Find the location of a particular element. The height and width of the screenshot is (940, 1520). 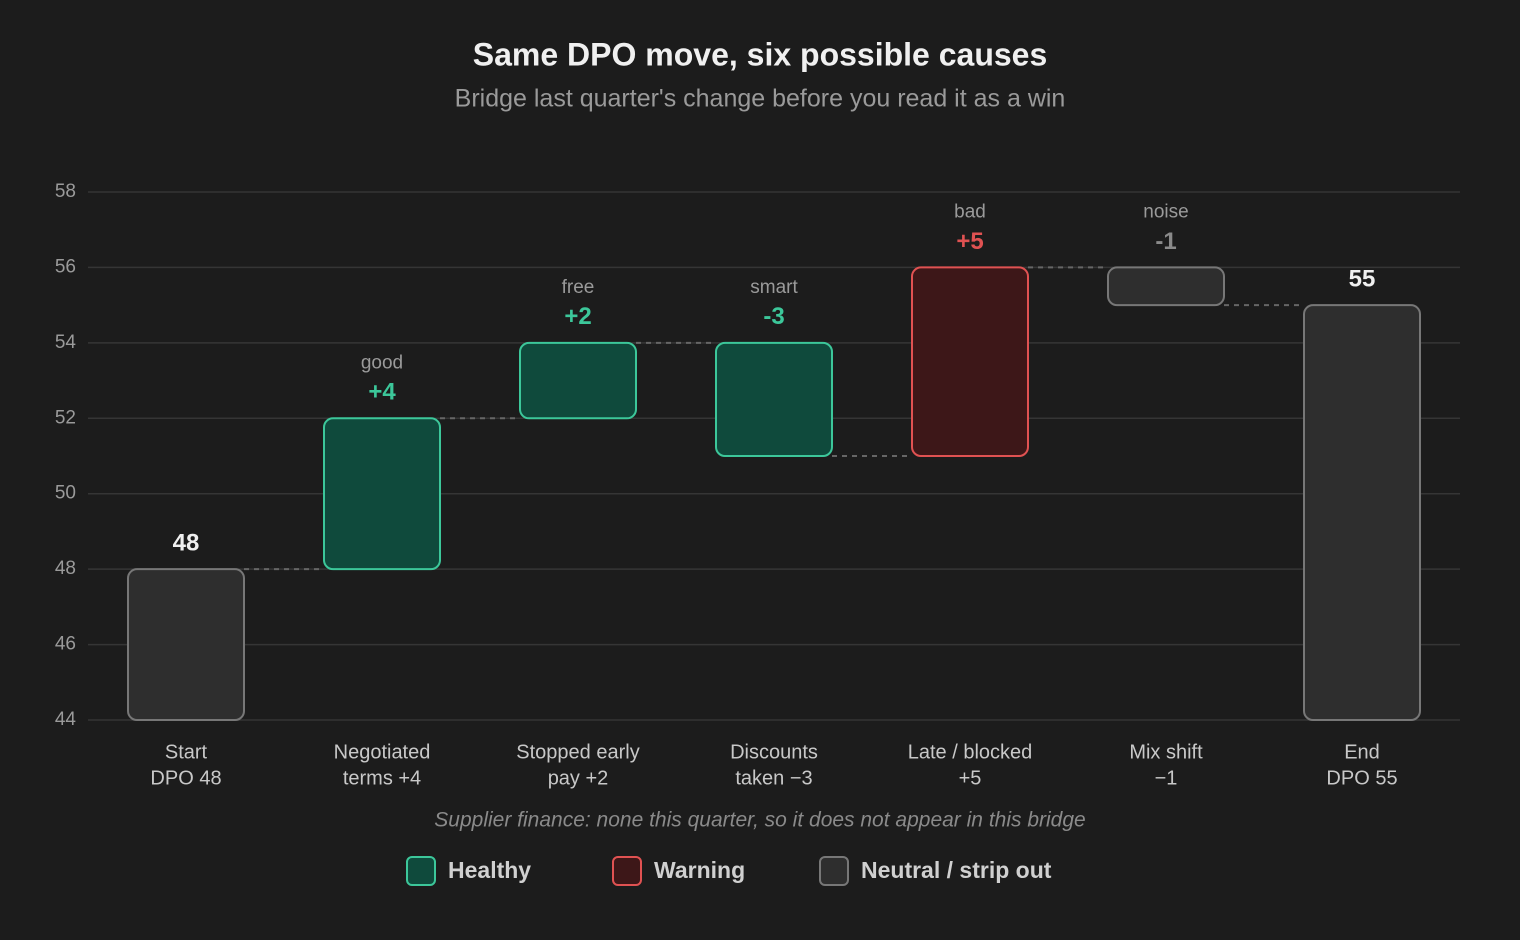

chart-title: Same DPO move, six possible causes is located at coordinates (760, 54).